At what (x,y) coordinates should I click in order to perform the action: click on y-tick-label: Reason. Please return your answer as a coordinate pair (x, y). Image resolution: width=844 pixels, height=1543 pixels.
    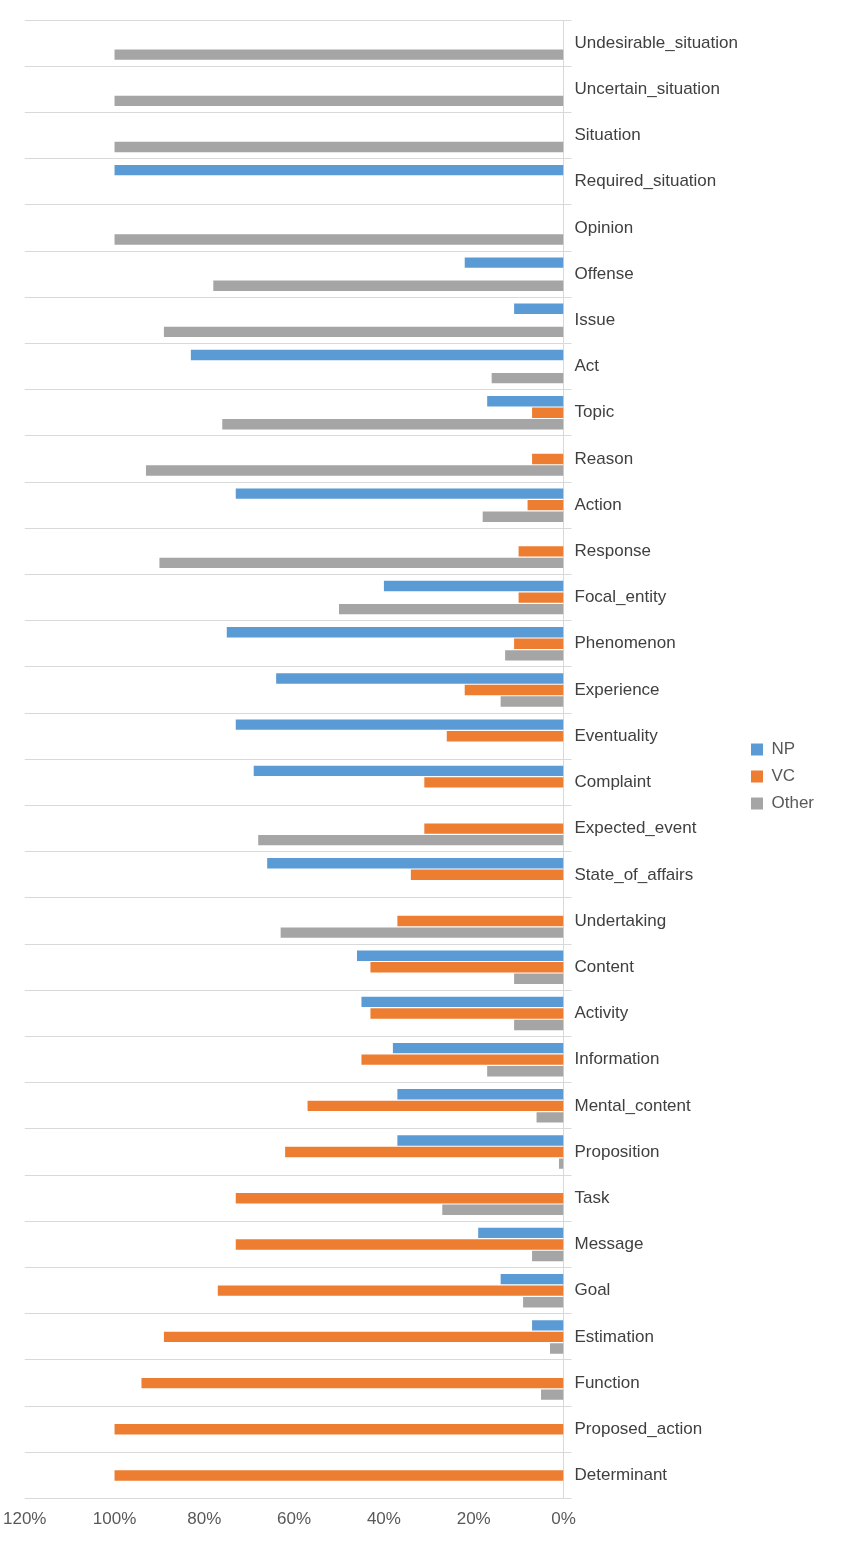
    Looking at the image, I should click on (604, 458).